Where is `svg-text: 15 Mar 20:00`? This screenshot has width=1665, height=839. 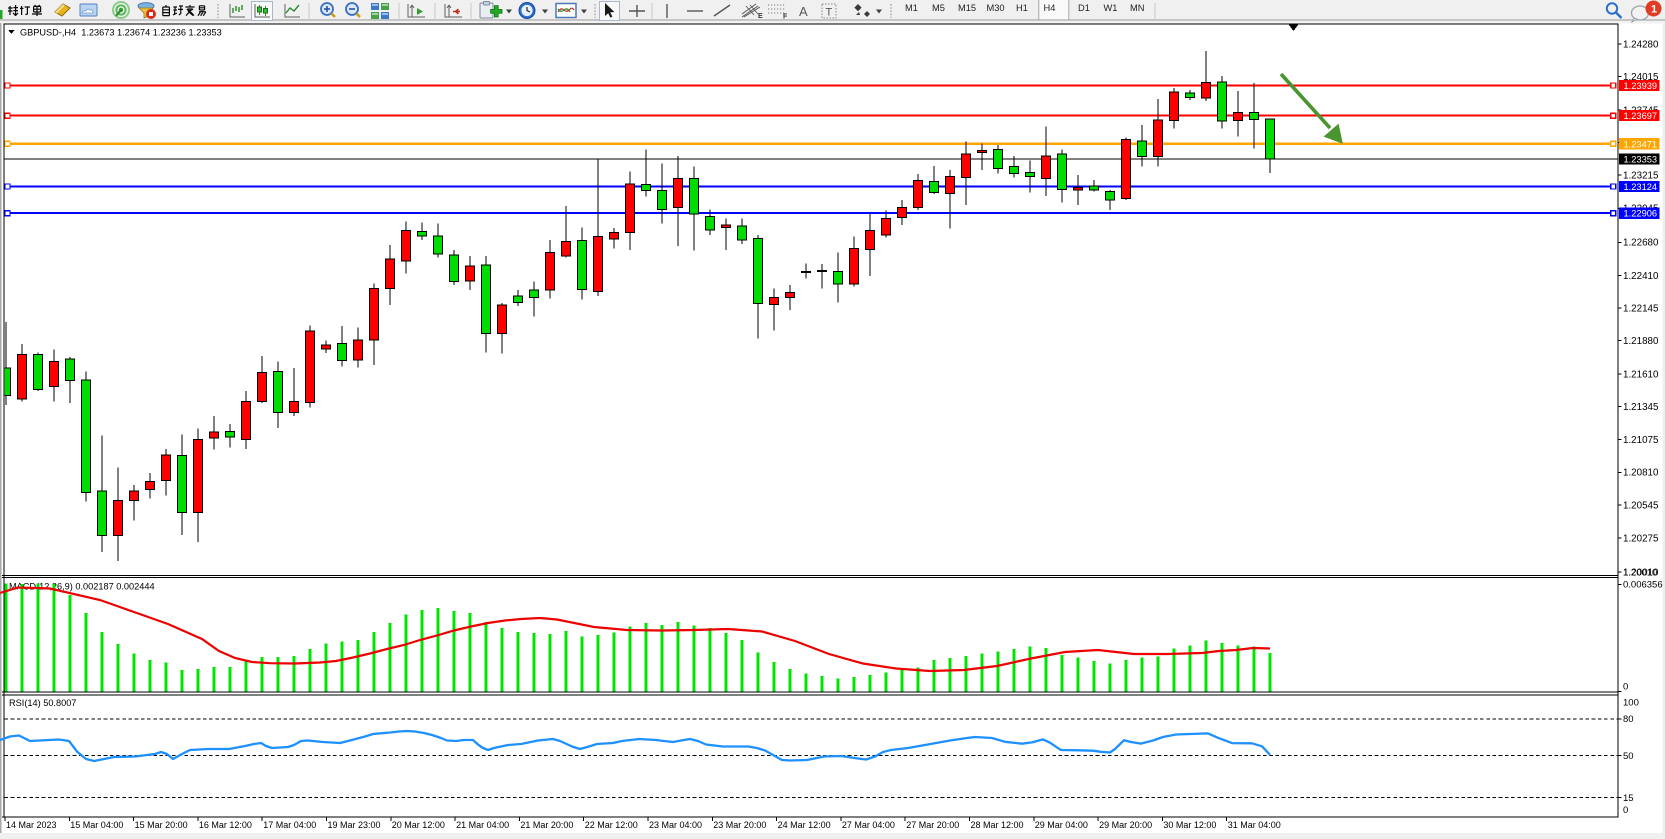 svg-text: 15 Mar 20:00 is located at coordinates (161, 825).